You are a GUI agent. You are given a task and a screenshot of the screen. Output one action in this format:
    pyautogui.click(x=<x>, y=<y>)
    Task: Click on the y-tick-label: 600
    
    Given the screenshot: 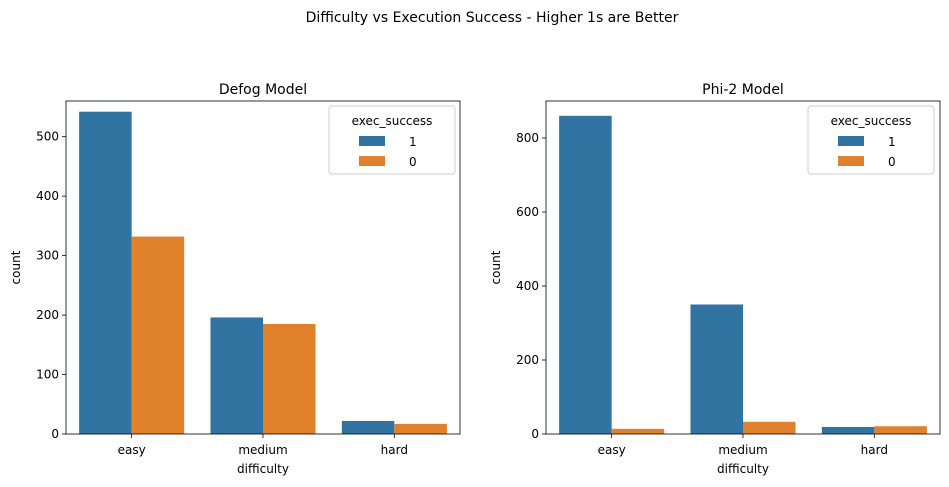 What is the action you would take?
    pyautogui.click(x=527, y=212)
    